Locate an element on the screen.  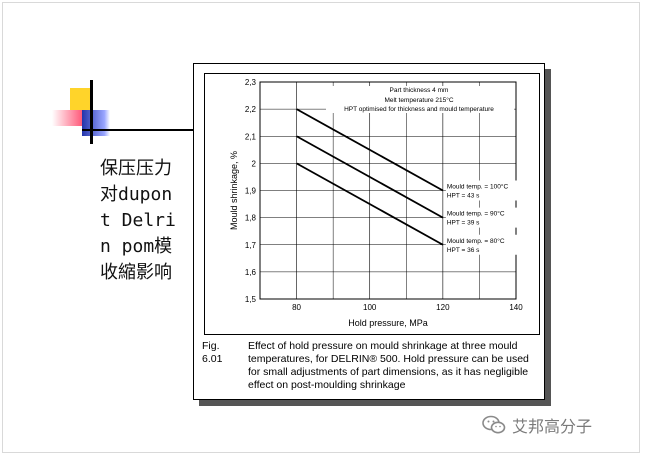
watermark: 艾邦高分子 is located at coordinates (537, 425).